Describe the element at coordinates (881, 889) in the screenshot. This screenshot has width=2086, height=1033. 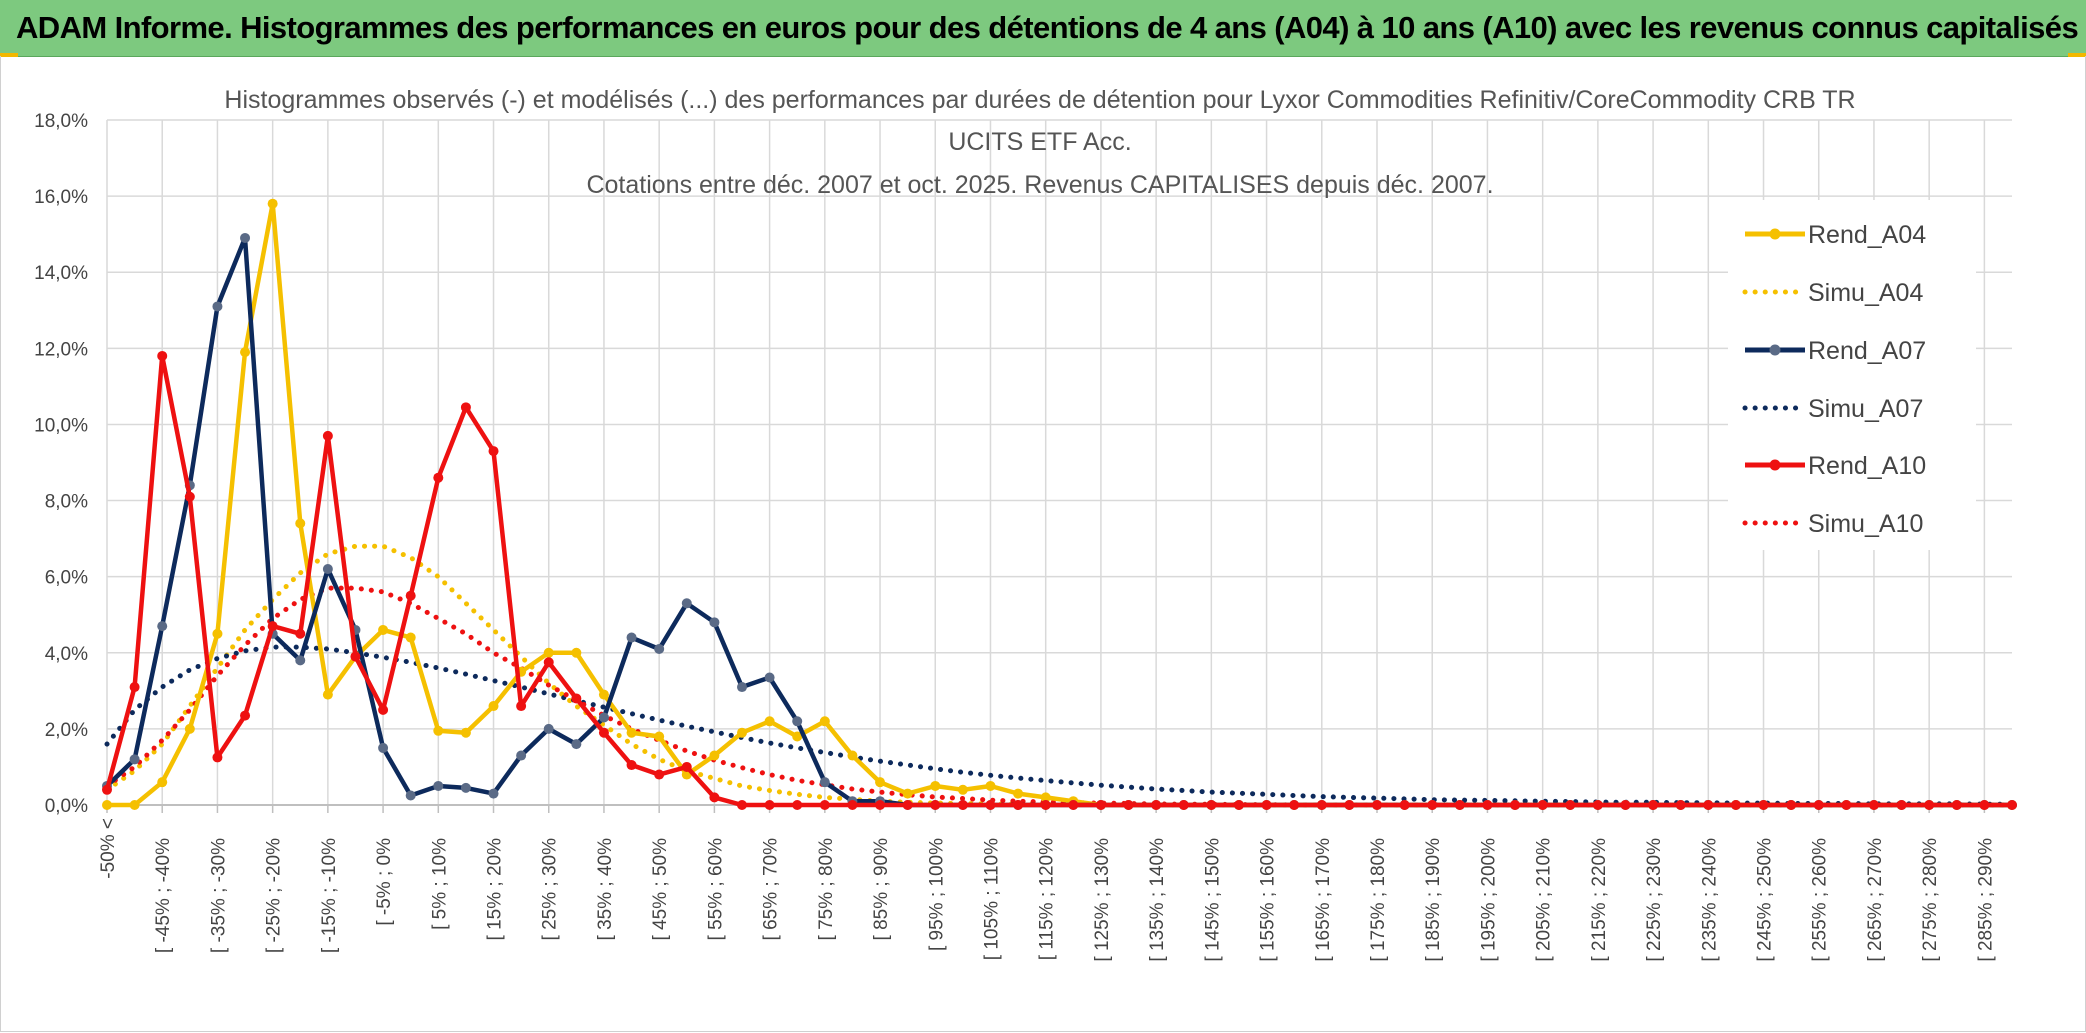
I see `x-tick-label: [ 85% ; 90%` at that location.